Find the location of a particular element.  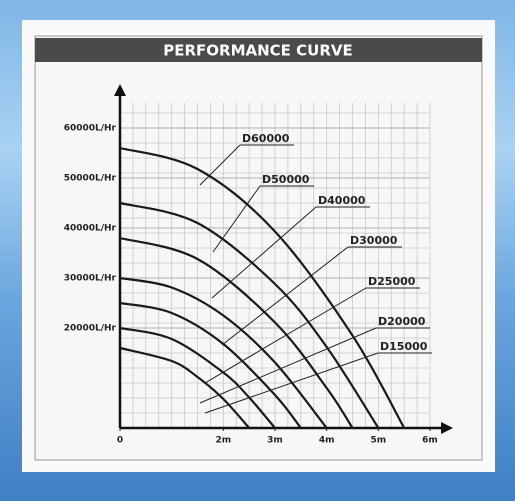

x-tick-label: 3m is located at coordinates (275, 441).